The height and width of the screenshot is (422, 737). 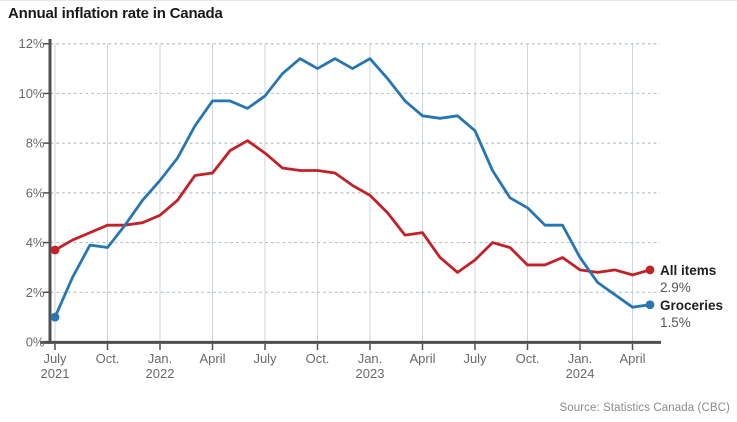 What do you see at coordinates (55, 373) in the screenshot?
I see `x-tick-year-label: 2021` at bounding box center [55, 373].